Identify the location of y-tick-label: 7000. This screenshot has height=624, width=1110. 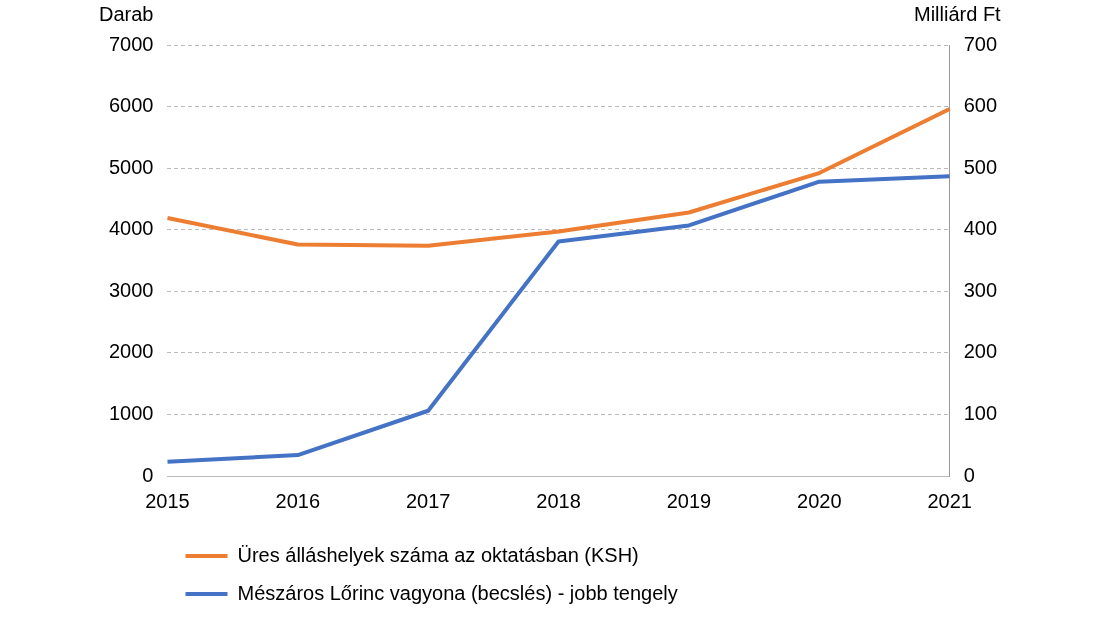
(131, 43).